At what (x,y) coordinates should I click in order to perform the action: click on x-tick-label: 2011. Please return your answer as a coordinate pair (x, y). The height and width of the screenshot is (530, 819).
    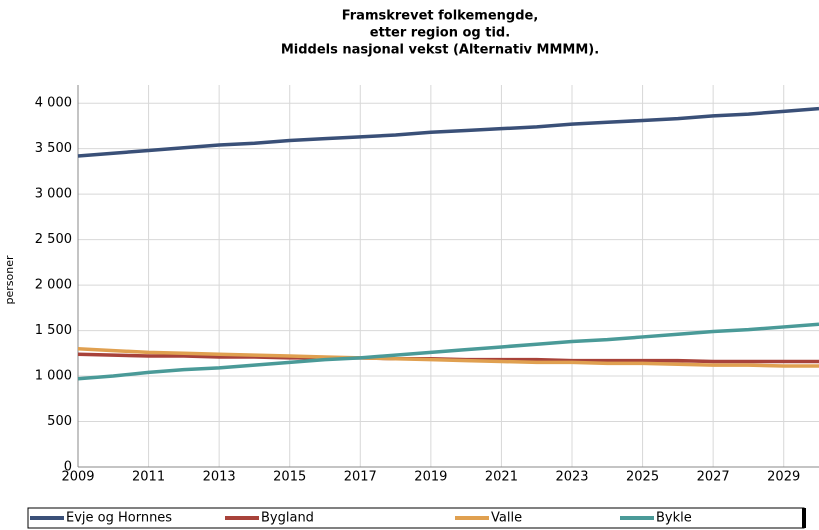
    Looking at the image, I should click on (148, 477).